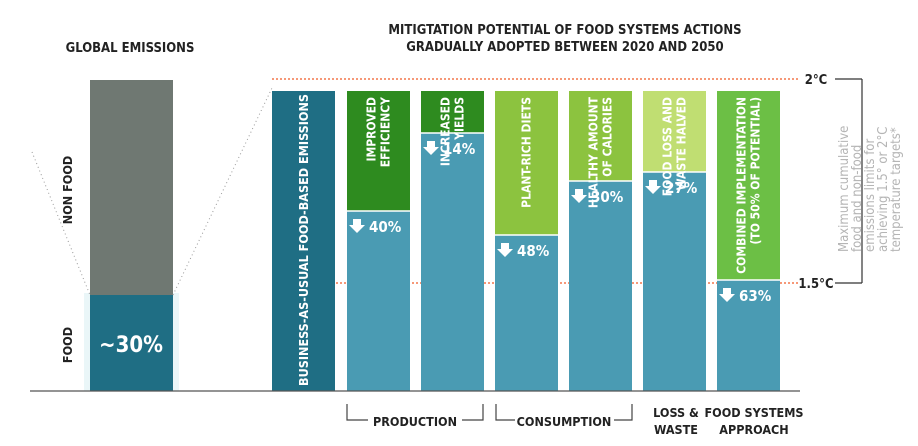  Describe the element at coordinates (357, 226) in the screenshot. I see `mitigation-bar-1-down-arrow-icon` at that location.